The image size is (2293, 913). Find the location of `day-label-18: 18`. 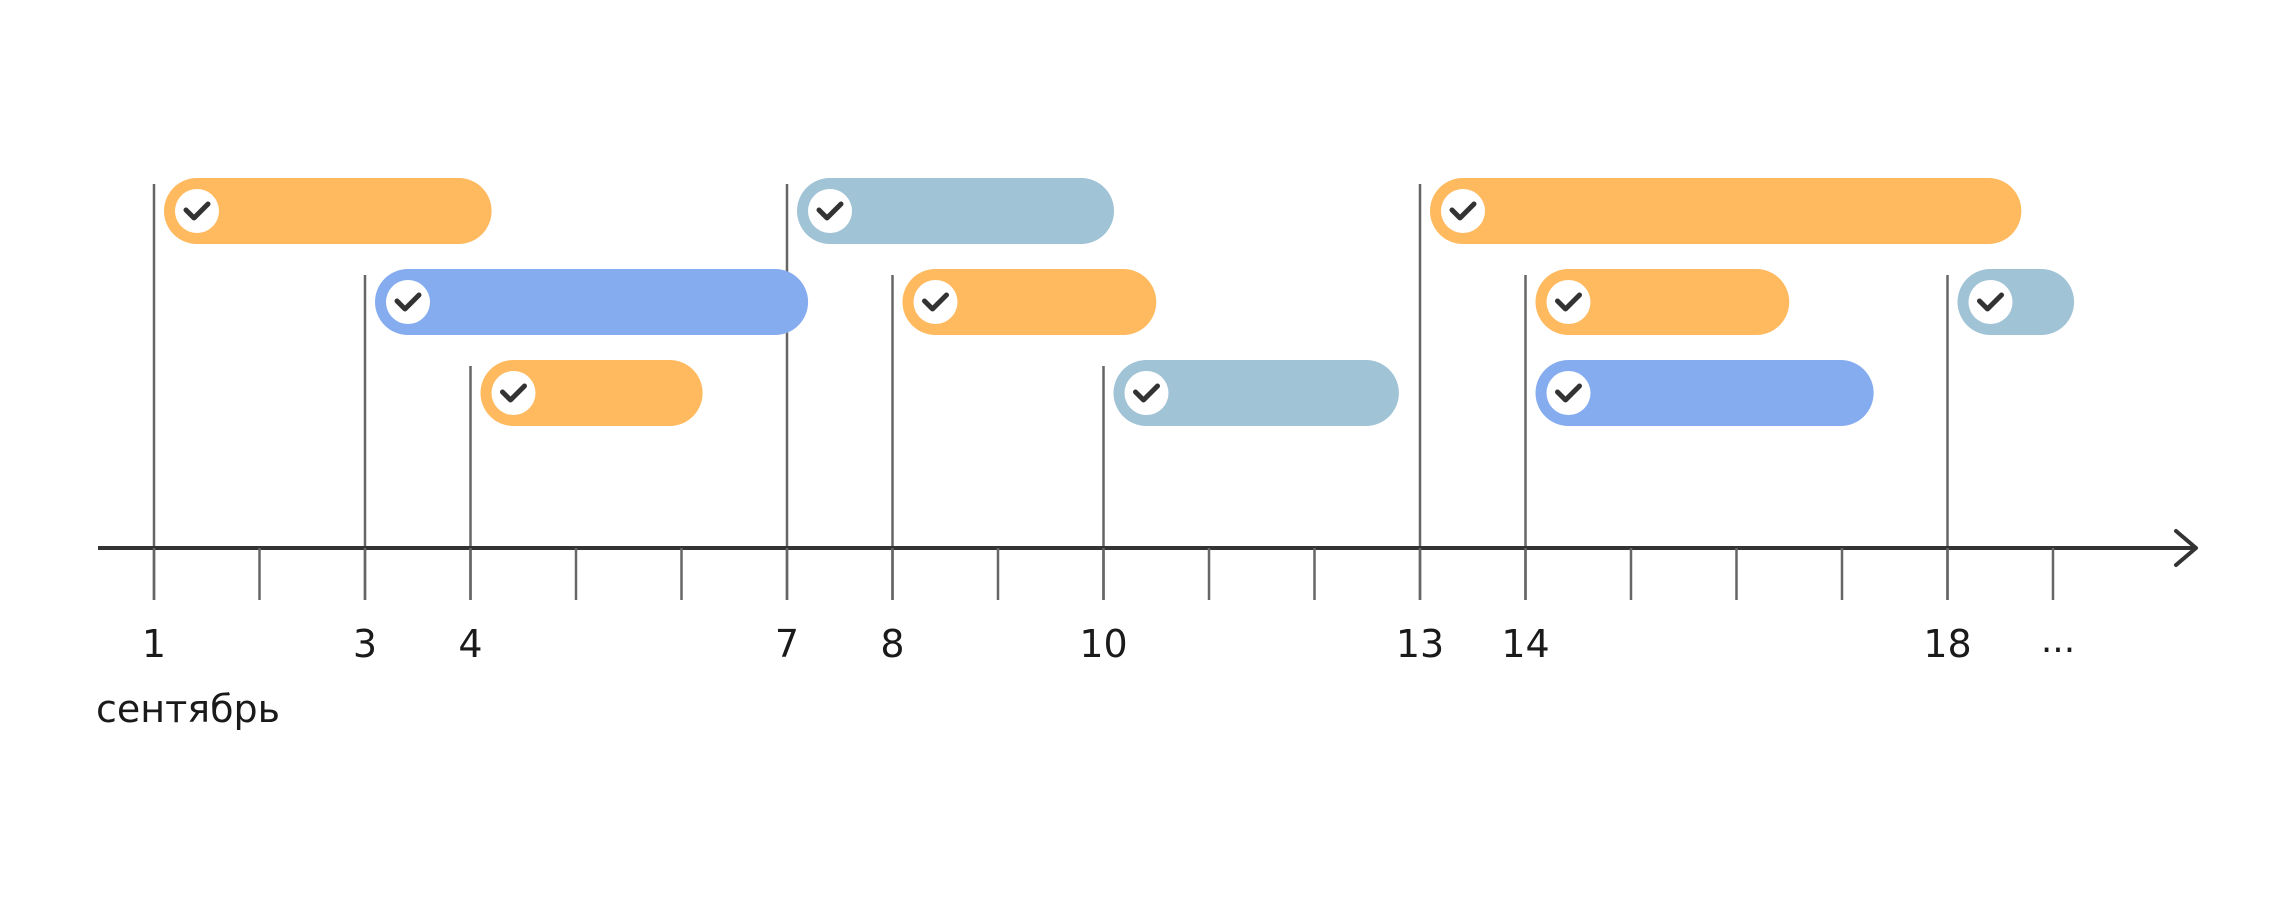

day-label-18: 18 is located at coordinates (1947, 644).